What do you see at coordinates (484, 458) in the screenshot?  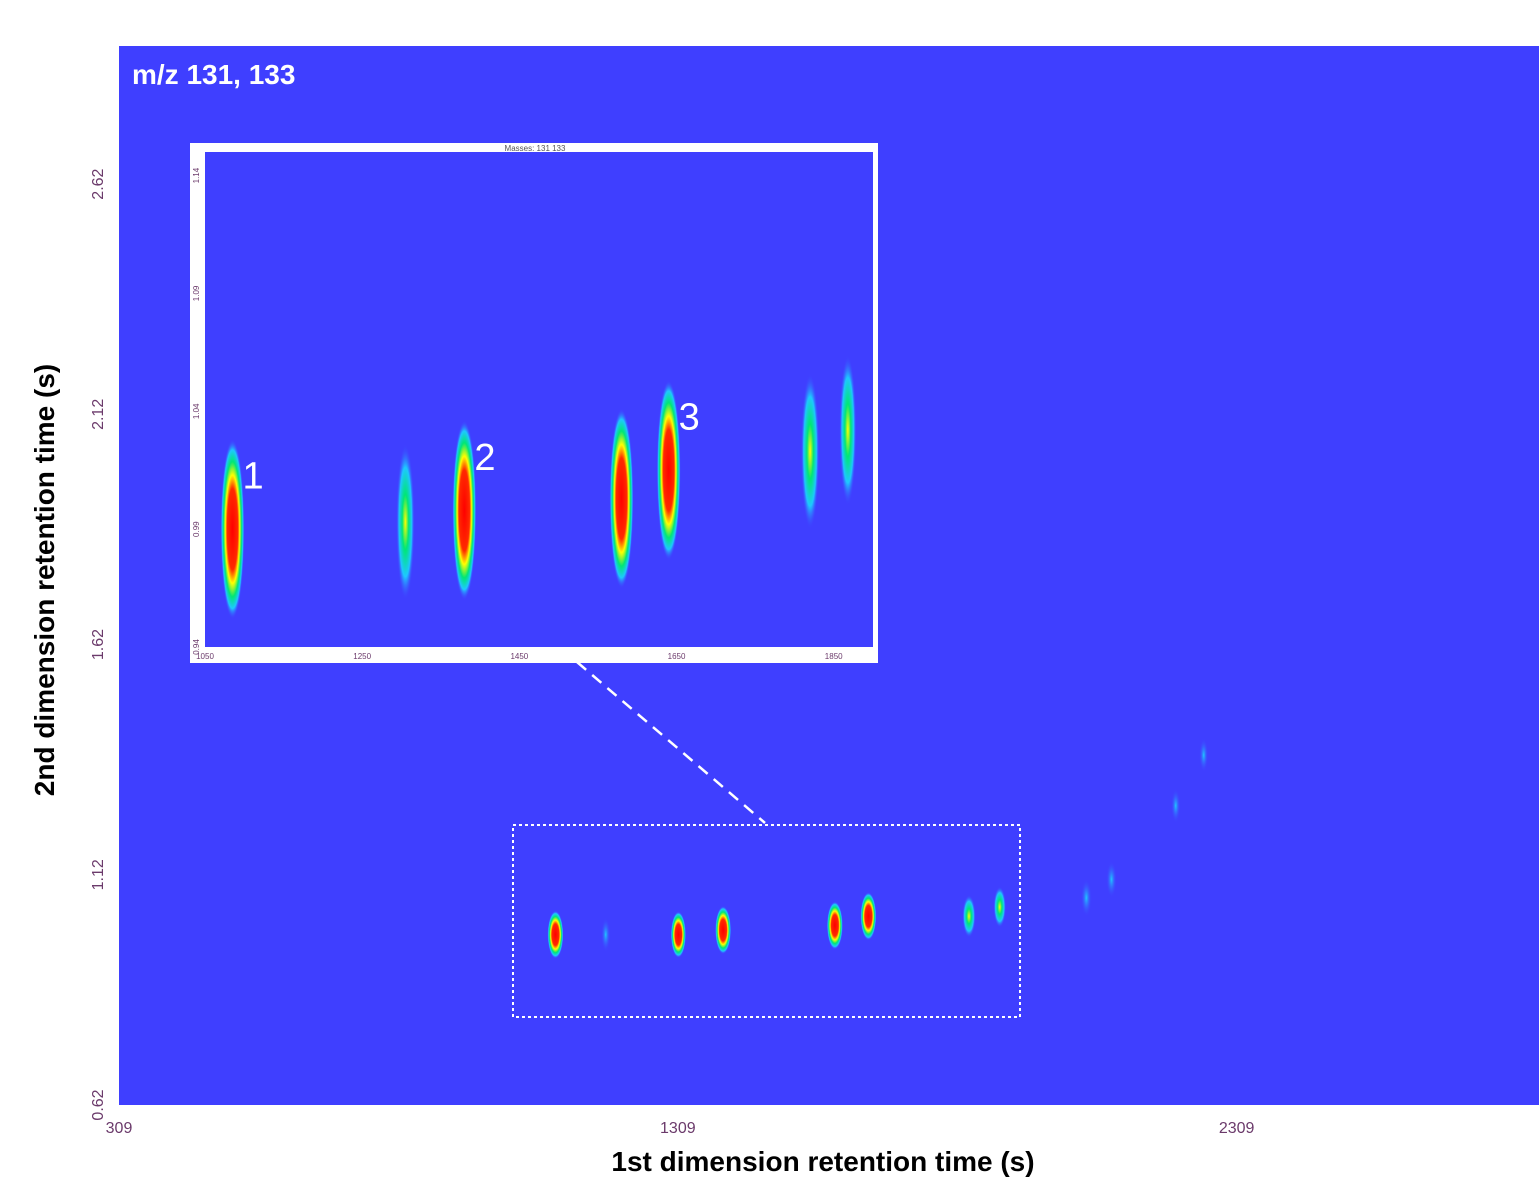 I see `peak-label-2: 2` at bounding box center [484, 458].